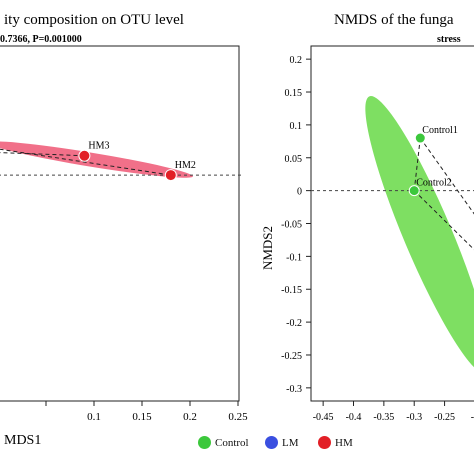  I want to click on right-x-tick-label: -0.25, so click(444, 417).